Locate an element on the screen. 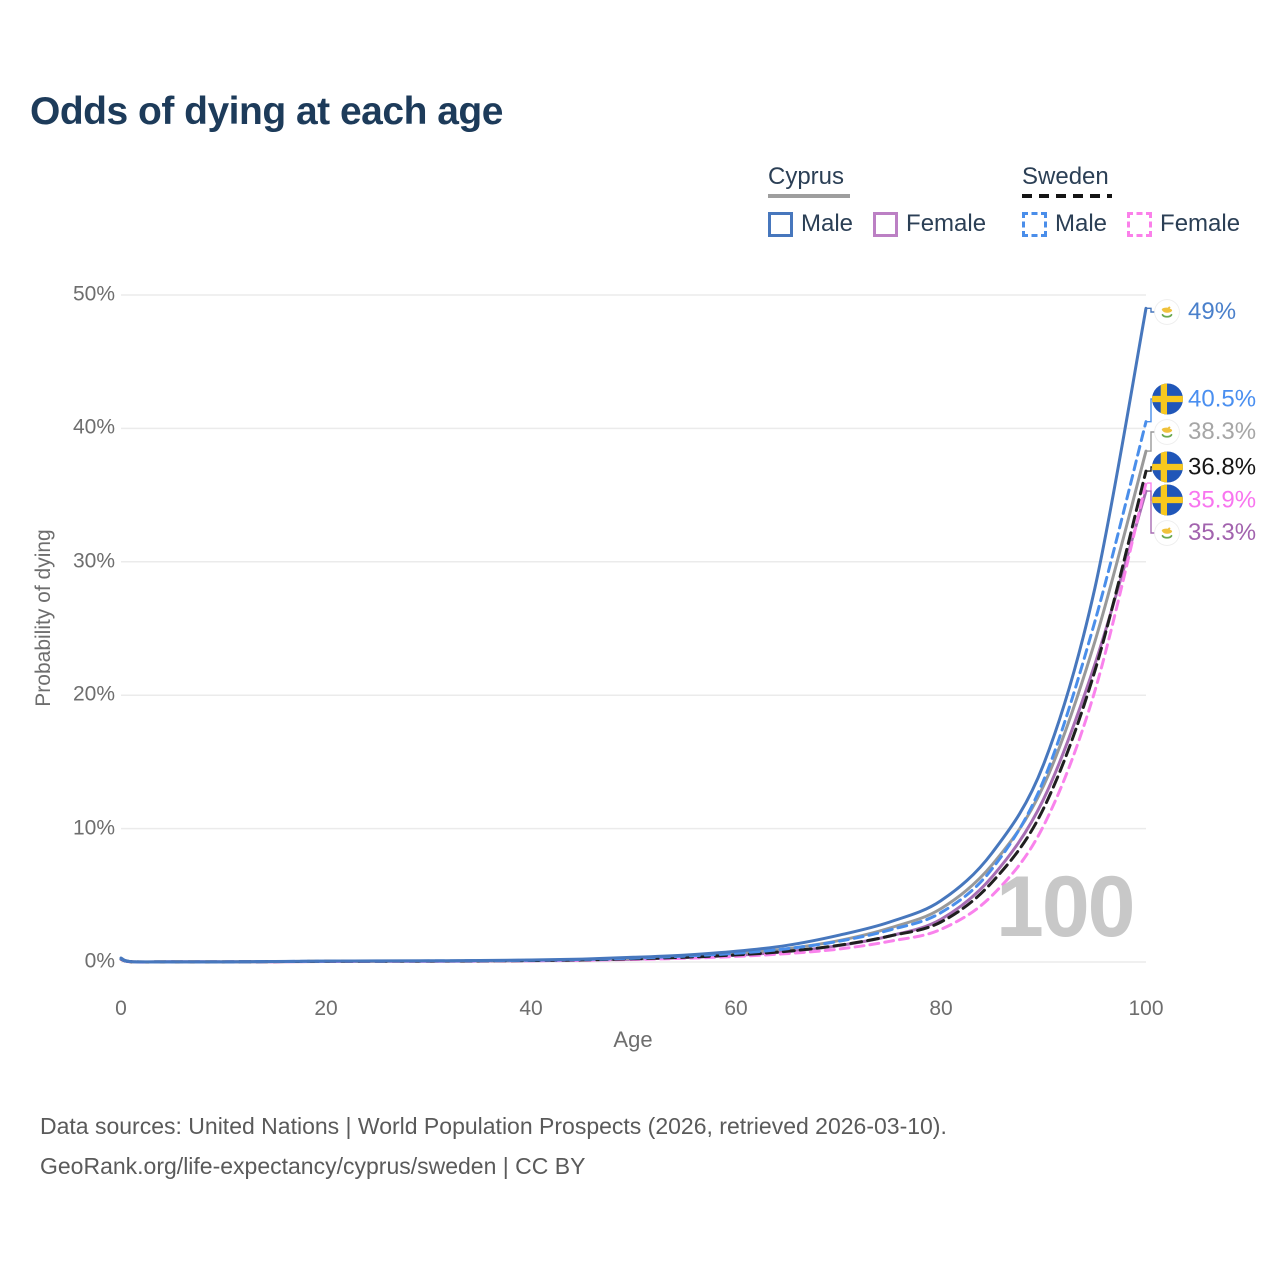 The height and width of the screenshot is (1280, 1280). end-label-cyprus: 38.3% is located at coordinates (1203, 432).